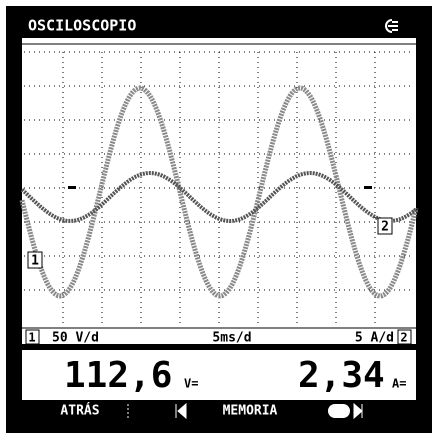 This screenshot has height=443, width=438. What do you see at coordinates (219, 375) in the screenshot?
I see `readings-panel` at bounding box center [219, 375].